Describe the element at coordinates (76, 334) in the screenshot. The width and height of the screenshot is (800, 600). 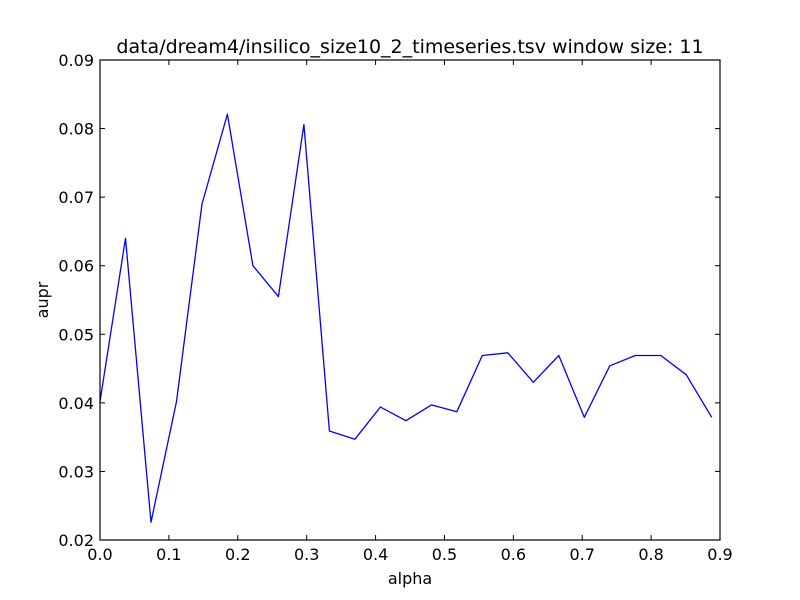
I see `y-tick-label: 0.05` at that location.